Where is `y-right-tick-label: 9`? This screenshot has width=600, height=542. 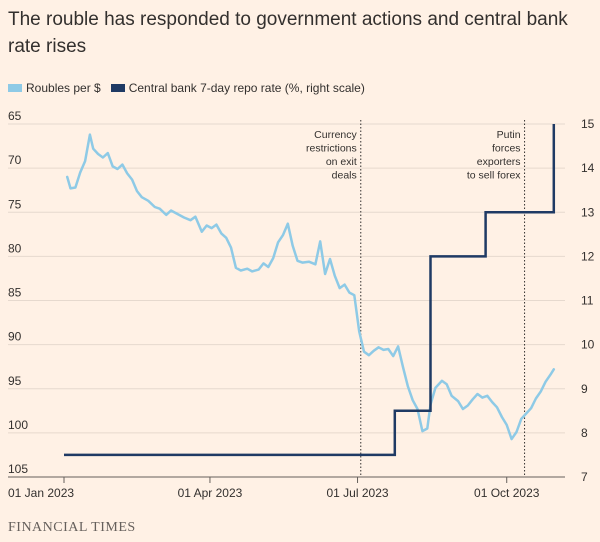 y-right-tick-label: 9 is located at coordinates (584, 389).